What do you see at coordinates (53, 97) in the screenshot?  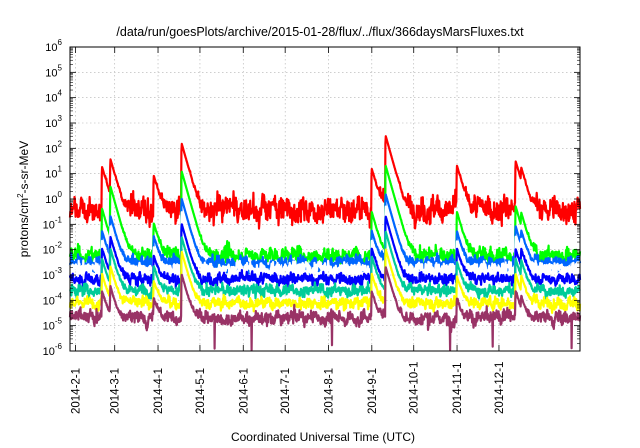 I see `y-tick-label: 10⁴` at bounding box center [53, 97].